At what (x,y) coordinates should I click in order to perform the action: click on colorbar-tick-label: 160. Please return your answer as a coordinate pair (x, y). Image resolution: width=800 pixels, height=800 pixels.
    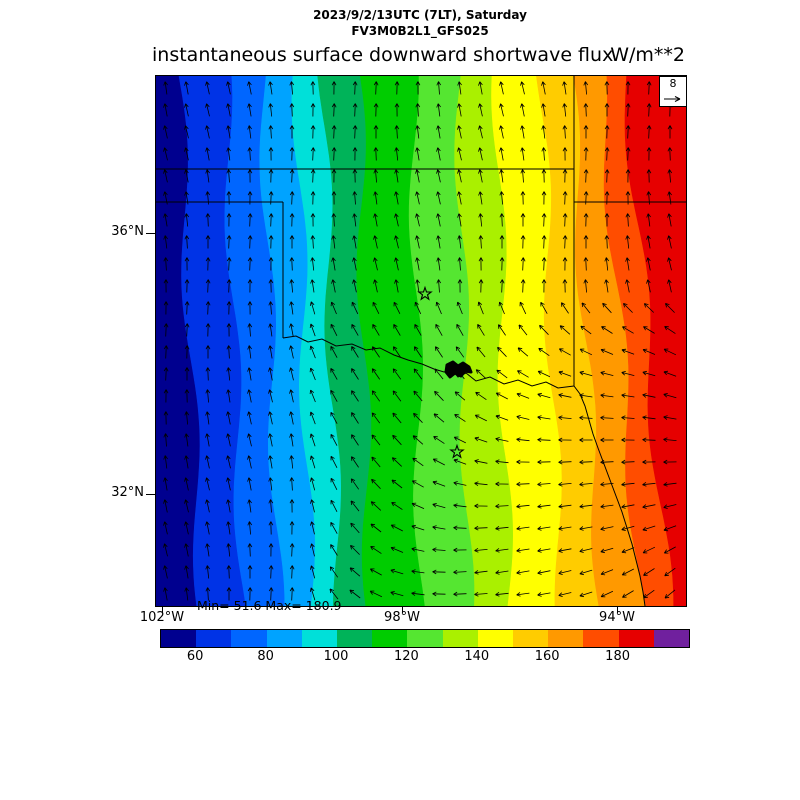
    Looking at the image, I should click on (547, 656).